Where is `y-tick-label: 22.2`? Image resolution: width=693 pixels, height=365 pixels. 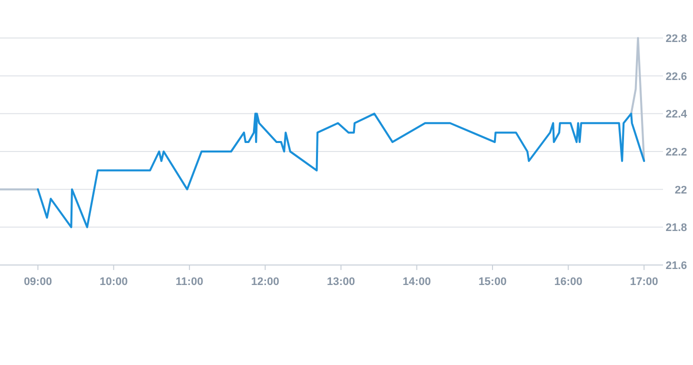 y-tick-label: 22.2 is located at coordinates (676, 152).